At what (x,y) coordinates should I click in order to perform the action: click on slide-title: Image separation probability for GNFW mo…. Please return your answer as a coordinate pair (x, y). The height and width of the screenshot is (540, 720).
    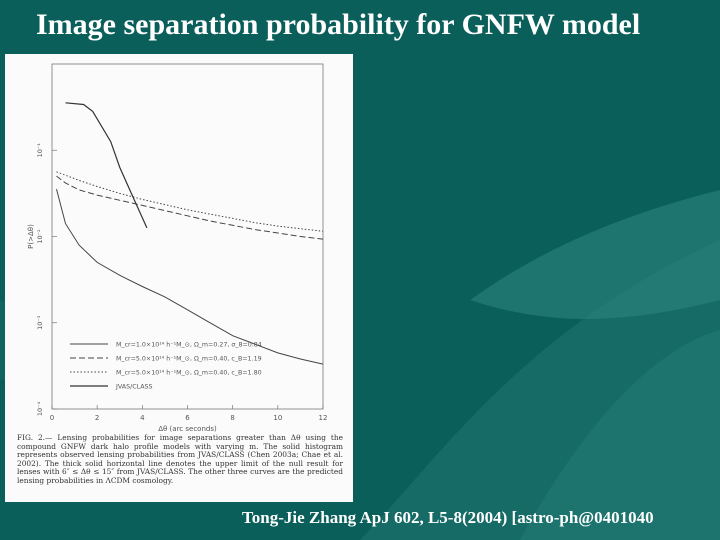
    Looking at the image, I should click on (338, 24).